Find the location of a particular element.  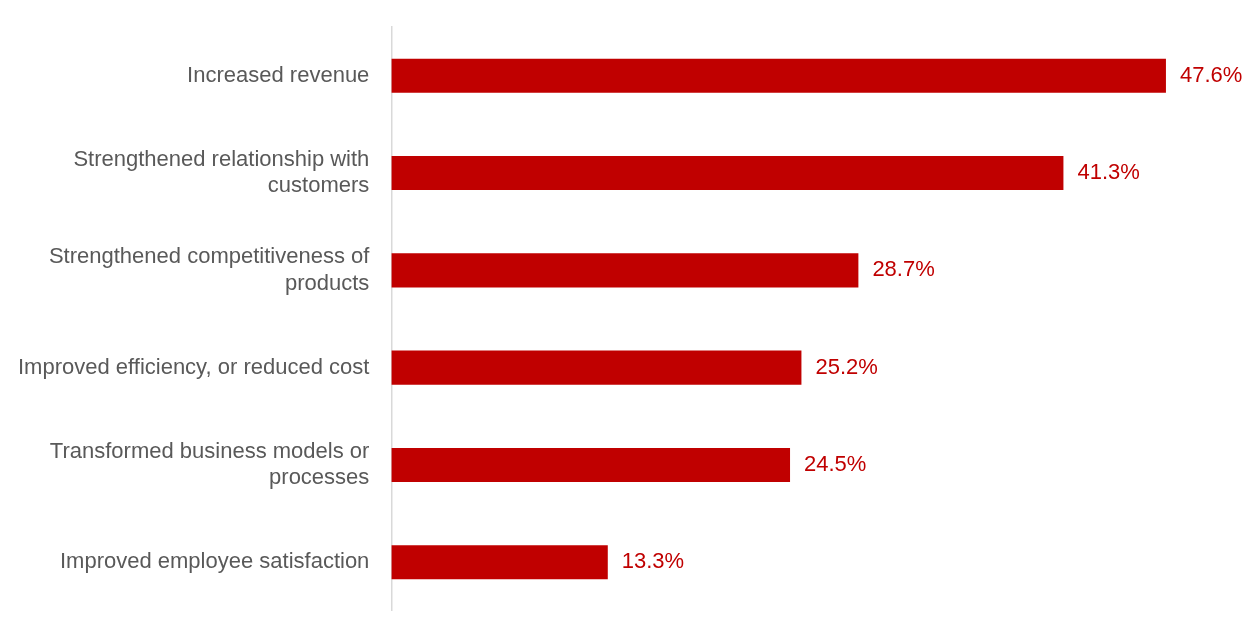

y-tick-label: Strengthened relationship with customers is located at coordinates (221, 171).